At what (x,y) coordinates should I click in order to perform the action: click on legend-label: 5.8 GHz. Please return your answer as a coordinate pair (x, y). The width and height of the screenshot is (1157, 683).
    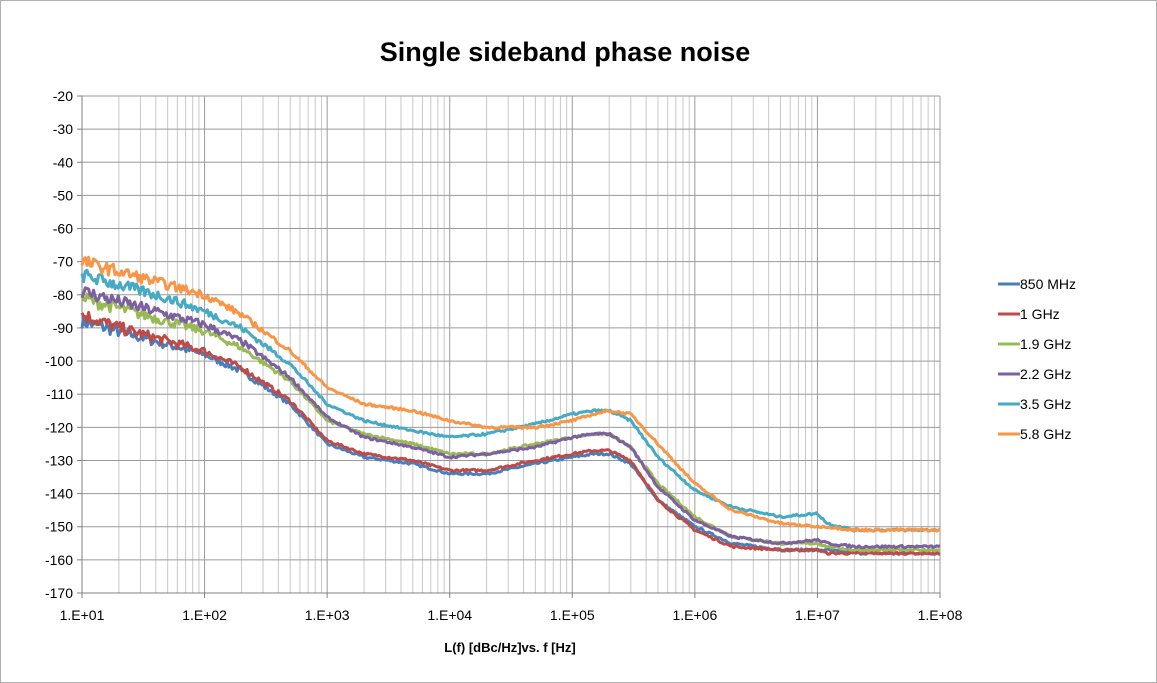
    Looking at the image, I should click on (1045, 434).